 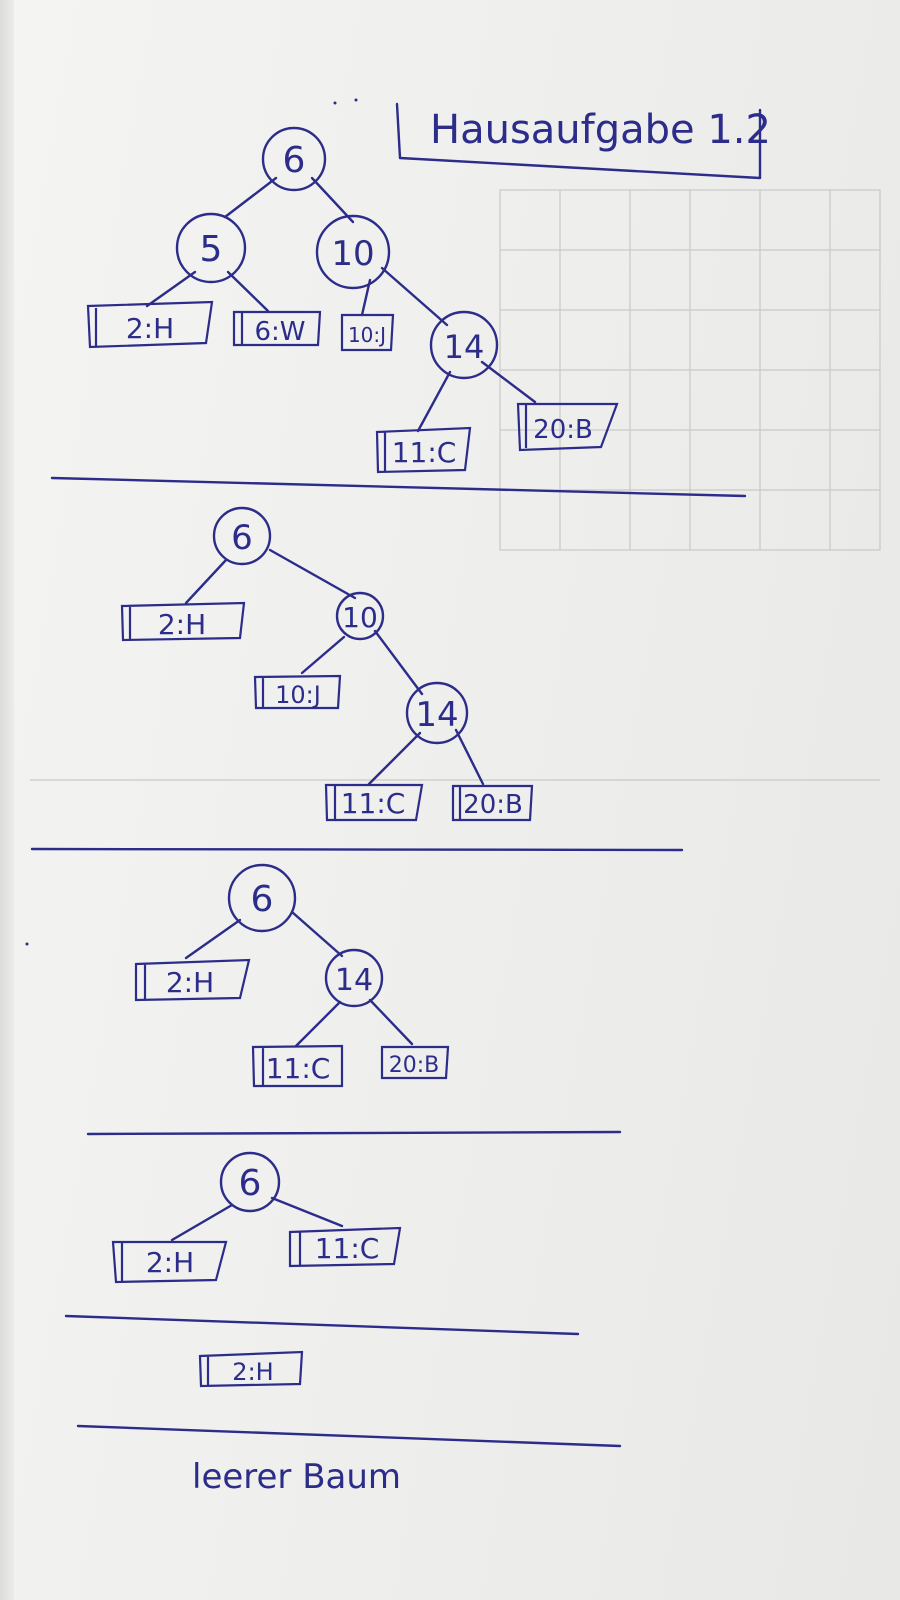 What do you see at coordinates (7, 800) in the screenshot?
I see `page-edge` at bounding box center [7, 800].